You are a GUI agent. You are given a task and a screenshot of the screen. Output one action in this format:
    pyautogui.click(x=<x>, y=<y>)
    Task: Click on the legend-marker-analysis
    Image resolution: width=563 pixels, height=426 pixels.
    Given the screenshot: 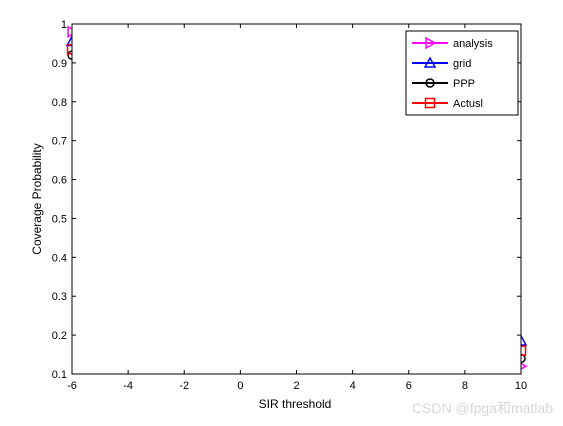 What is the action you would take?
    pyautogui.click(x=431, y=43)
    